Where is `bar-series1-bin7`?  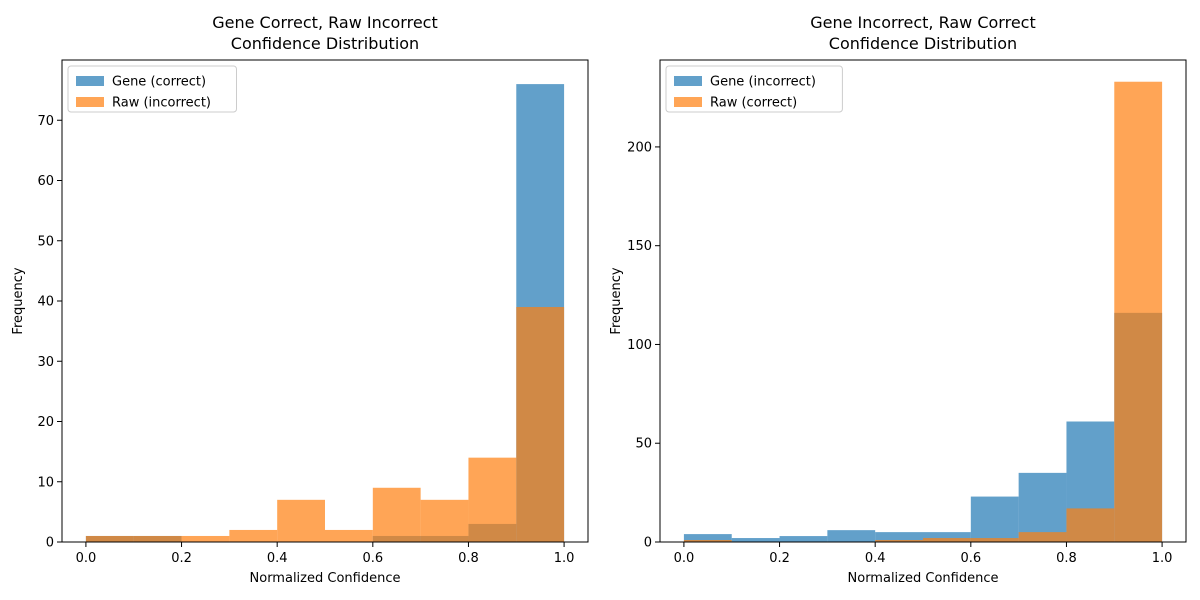 bar-series1-bin7 is located at coordinates (1042, 507).